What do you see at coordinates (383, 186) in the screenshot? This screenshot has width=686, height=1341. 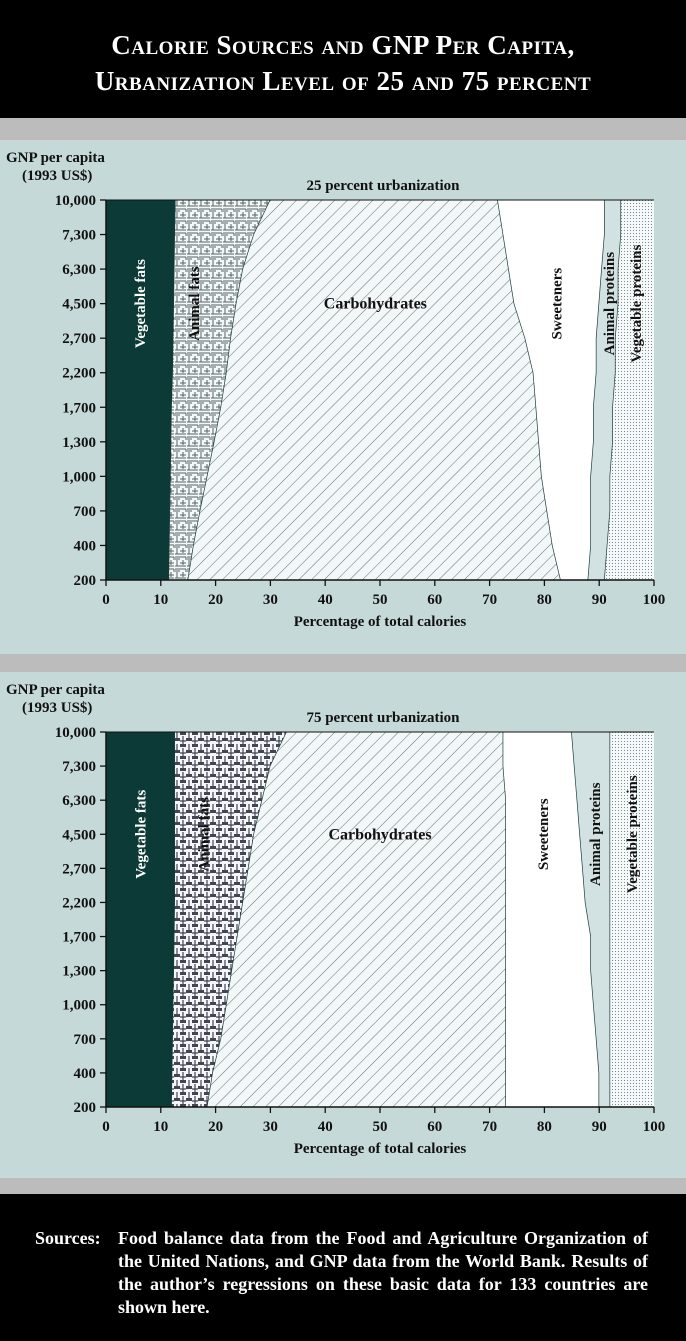 I see `chart-title: 25 percent urbanization` at bounding box center [383, 186].